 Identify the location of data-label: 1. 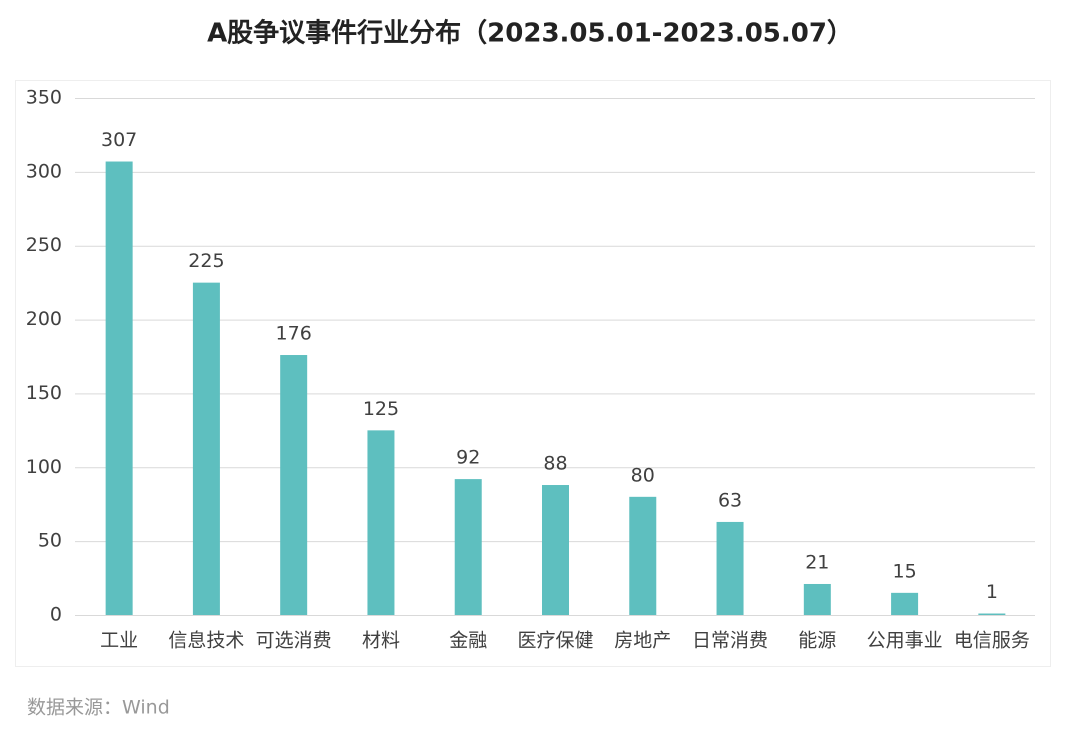
(992, 592).